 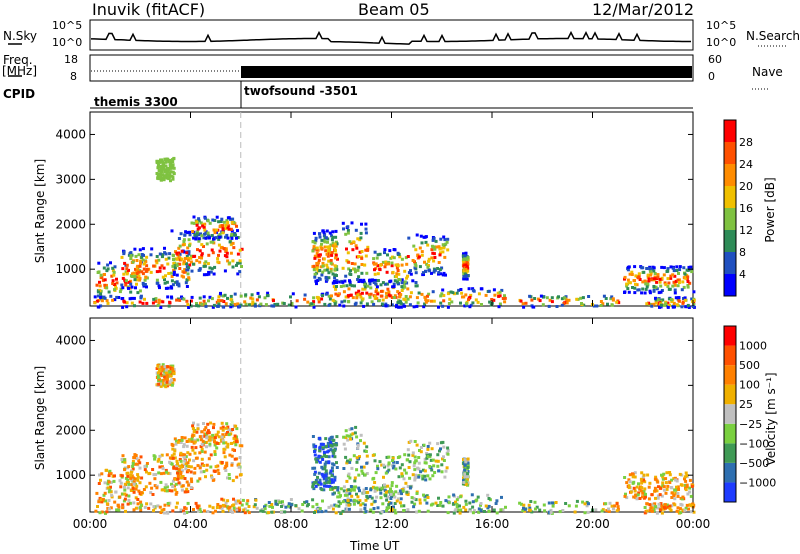 I want to click on nsearch-tick-top: 10^5, so click(x=721, y=25).